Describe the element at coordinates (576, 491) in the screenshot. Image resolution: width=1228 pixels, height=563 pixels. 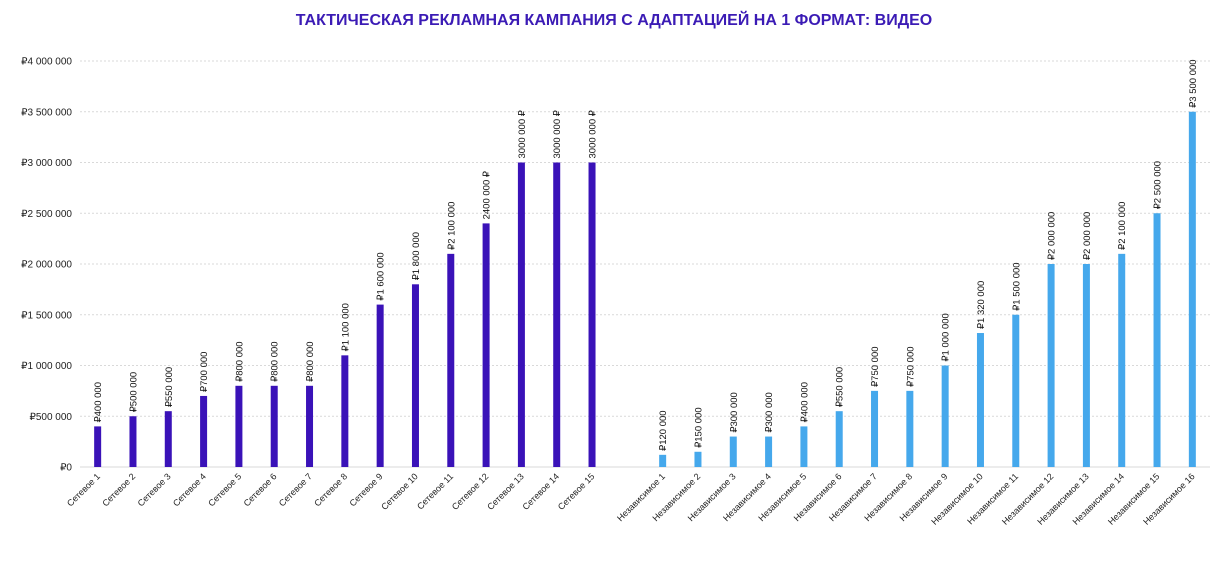
I see `x-tick-label: Сетевое 15` at that location.